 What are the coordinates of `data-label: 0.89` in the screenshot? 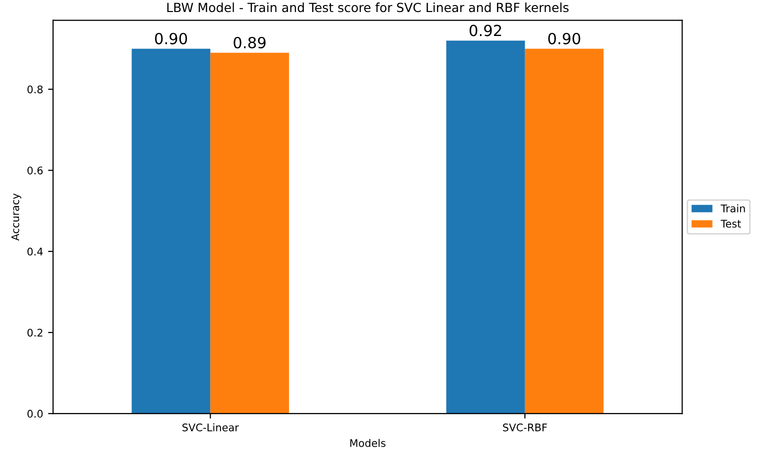 It's located at (250, 42).